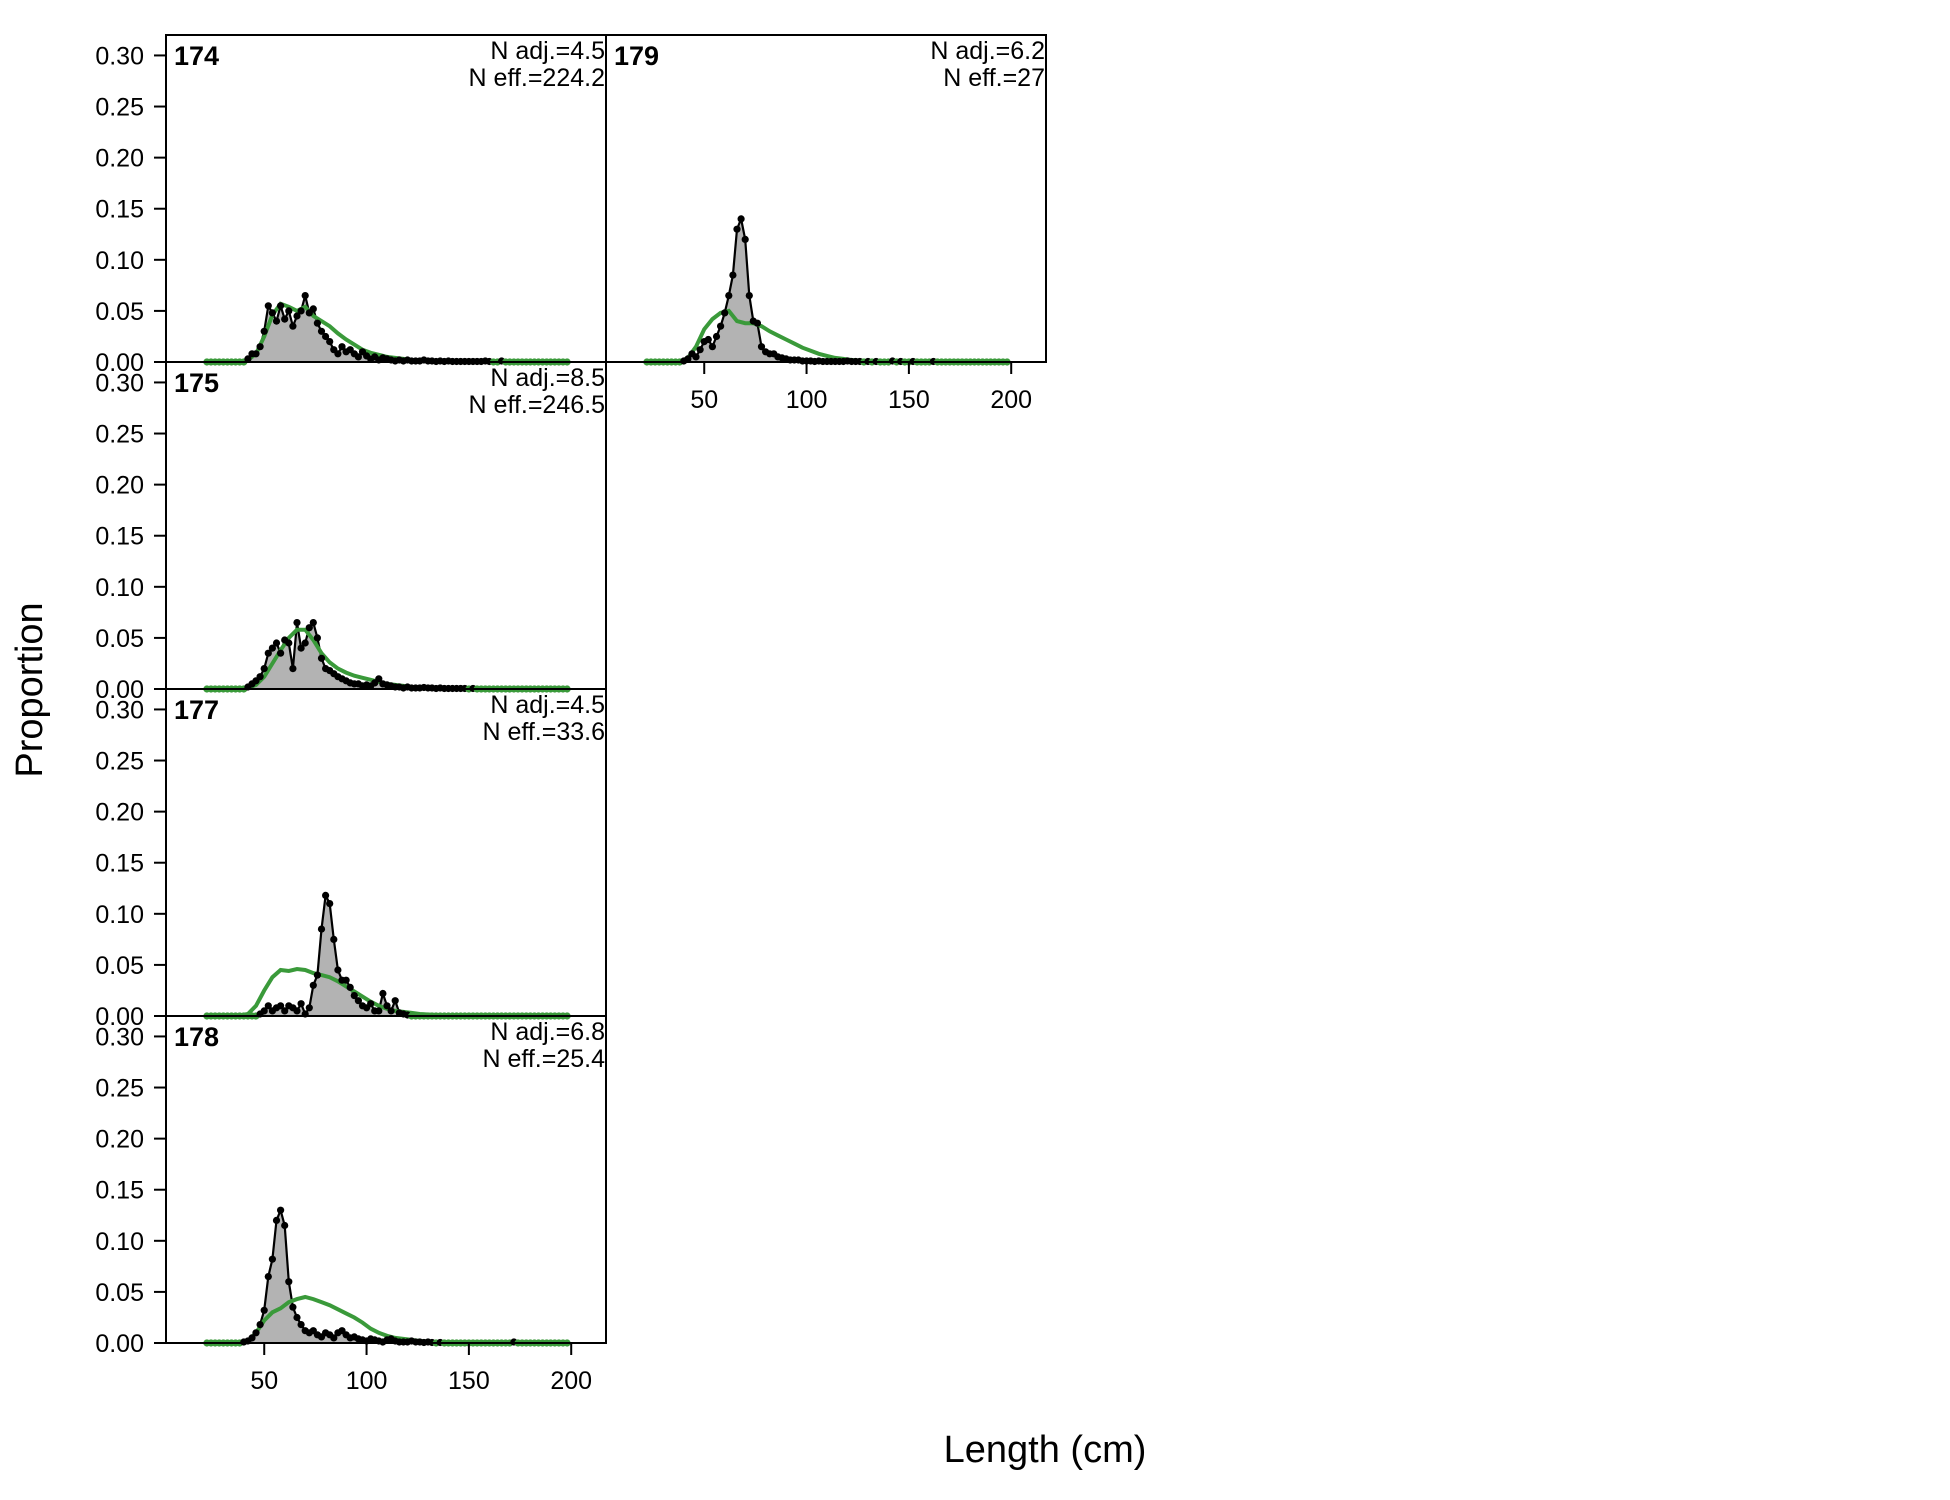 This screenshot has width=1950, height=1500. Describe the element at coordinates (119, 210) in the screenshot. I see `y-tick-label: 0.15` at that location.